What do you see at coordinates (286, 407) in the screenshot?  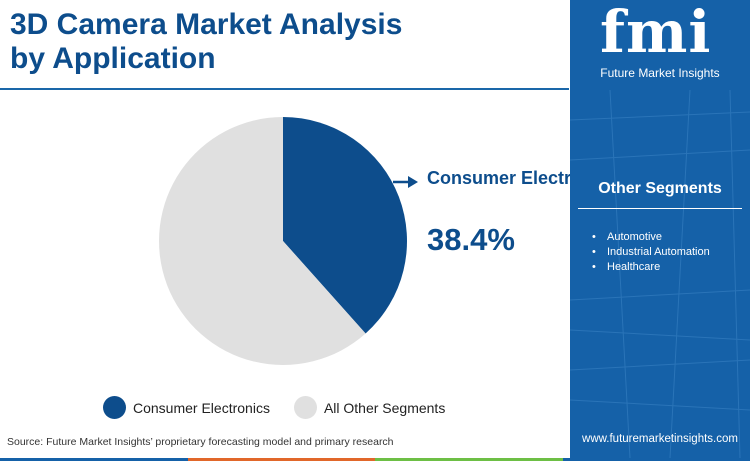 I see `chart-legend: Consumer Electronics All Other Segments` at bounding box center [286, 407].